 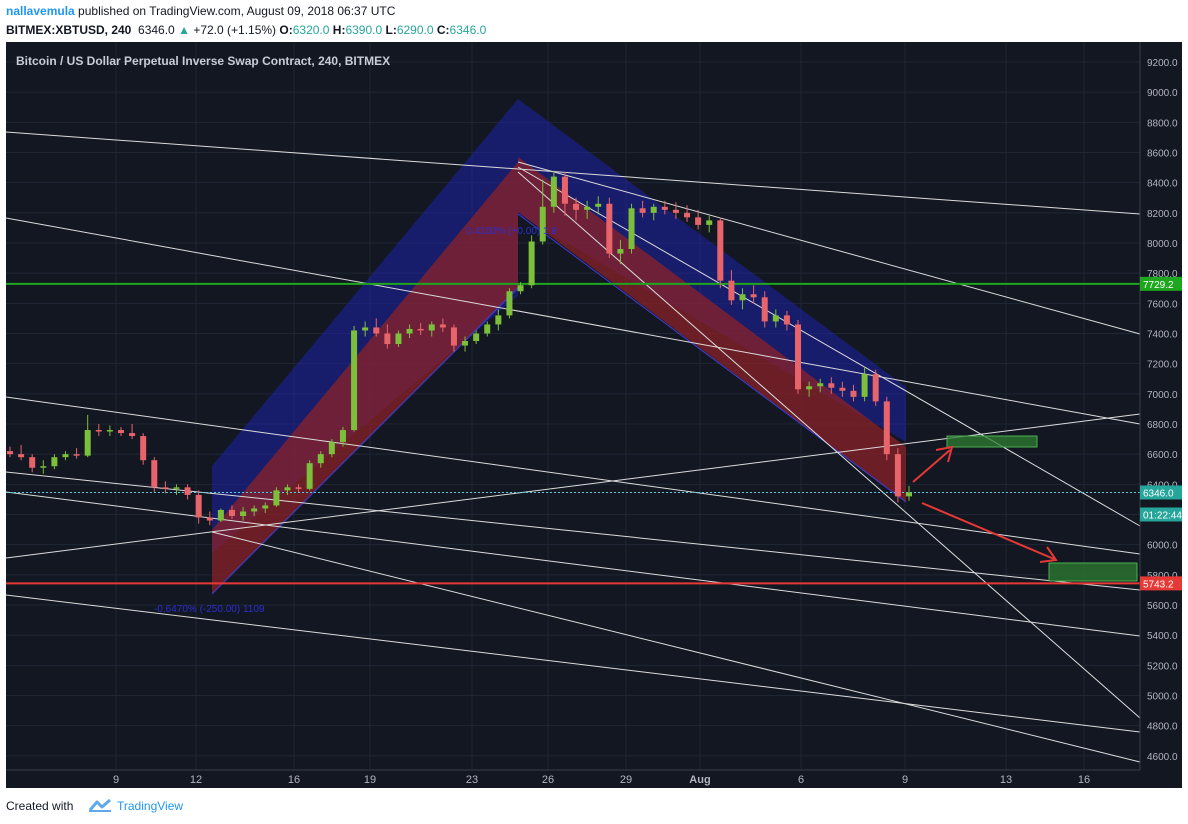 What do you see at coordinates (988, 531) in the screenshot?
I see `down-arrow-line` at bounding box center [988, 531].